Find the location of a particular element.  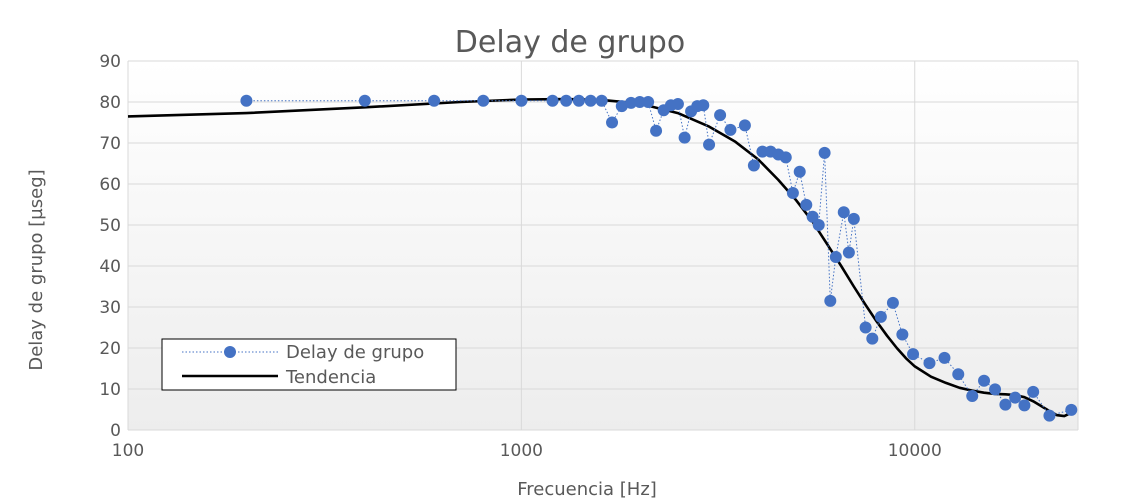

y-tick-label: 70 is located at coordinates (110, 144).